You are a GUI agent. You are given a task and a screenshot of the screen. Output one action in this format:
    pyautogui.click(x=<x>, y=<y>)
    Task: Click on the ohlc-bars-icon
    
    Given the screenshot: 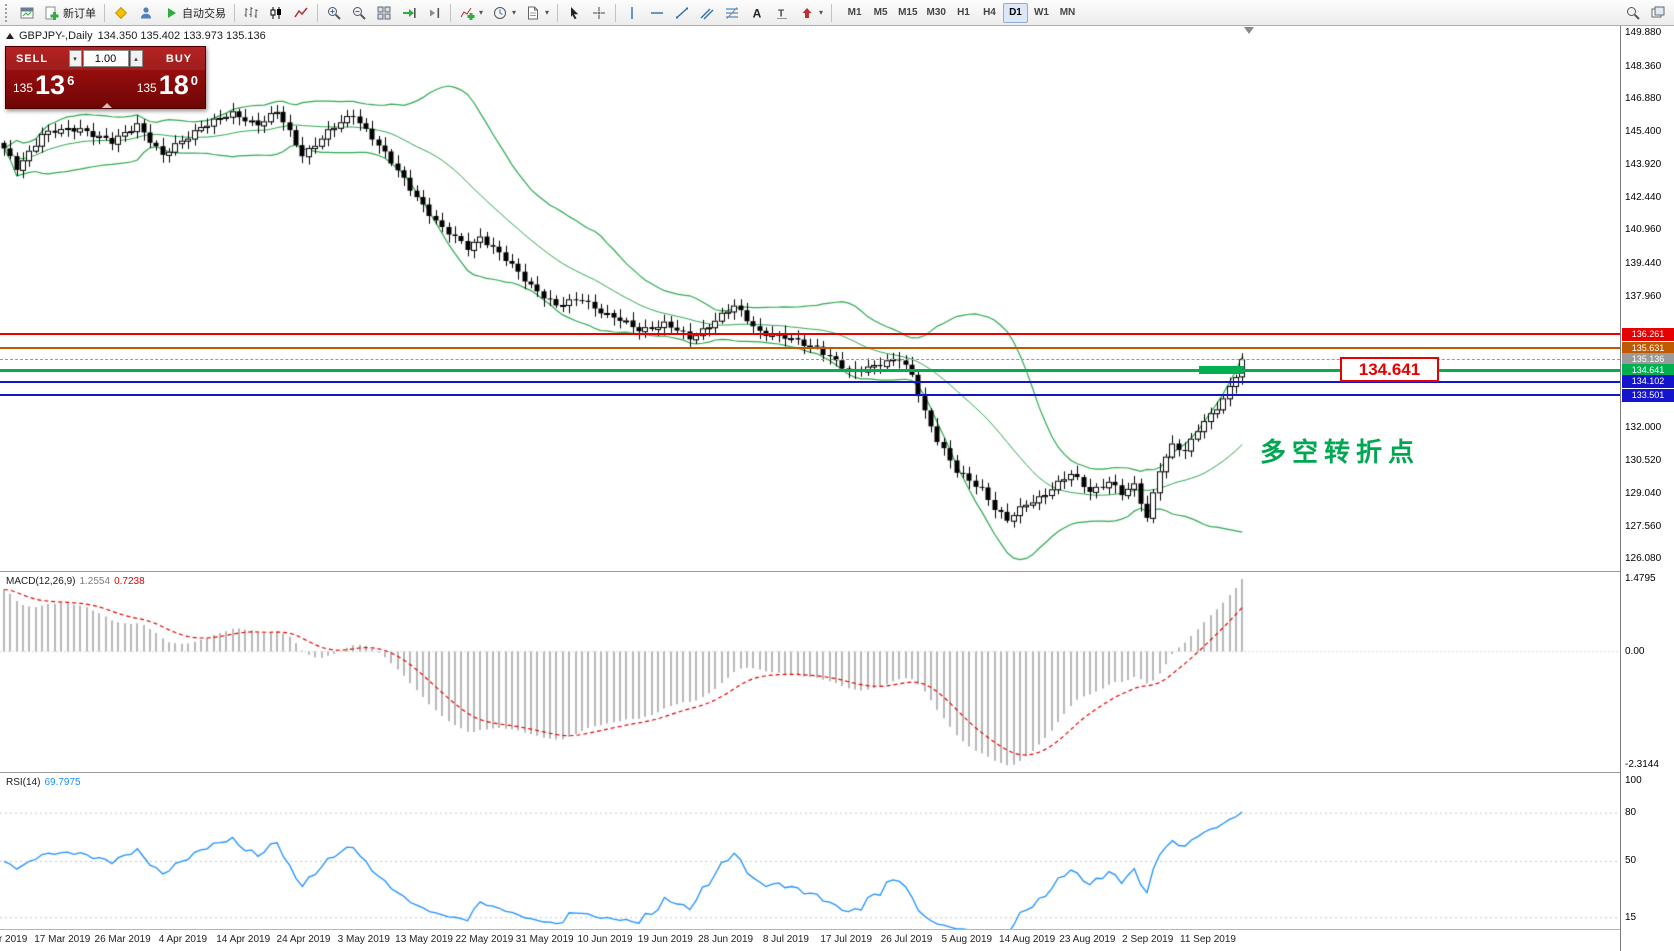 What is the action you would take?
    pyautogui.click(x=251, y=12)
    